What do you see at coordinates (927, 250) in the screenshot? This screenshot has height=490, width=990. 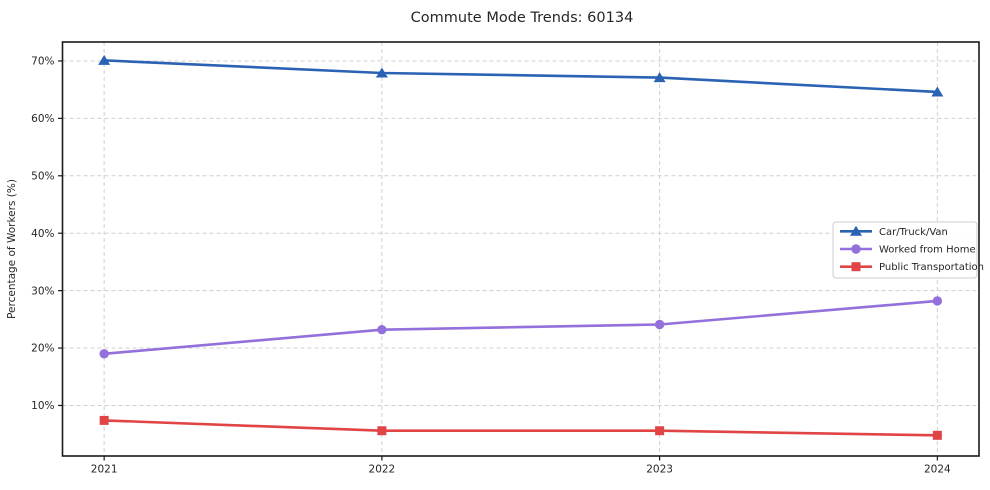 I see `legend-label: Worked from Home` at bounding box center [927, 250].